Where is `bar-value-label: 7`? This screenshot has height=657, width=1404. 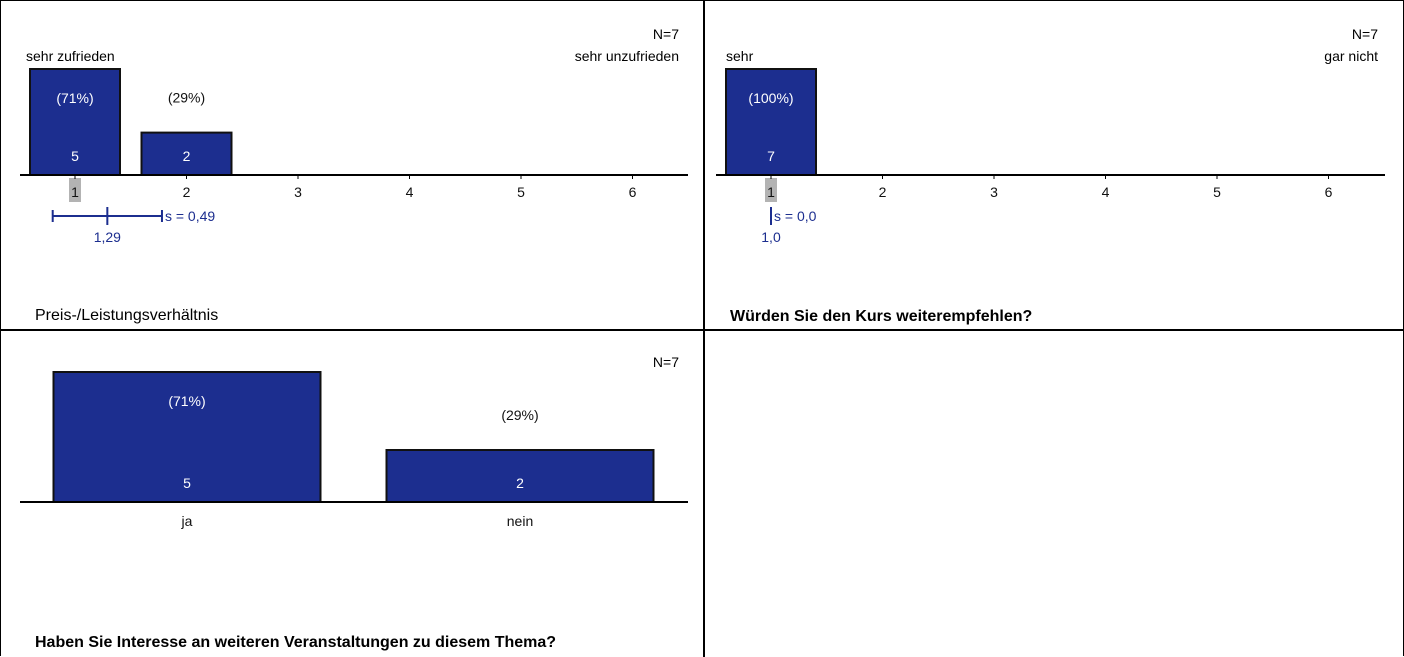
bar-value-label: 7 is located at coordinates (771, 156).